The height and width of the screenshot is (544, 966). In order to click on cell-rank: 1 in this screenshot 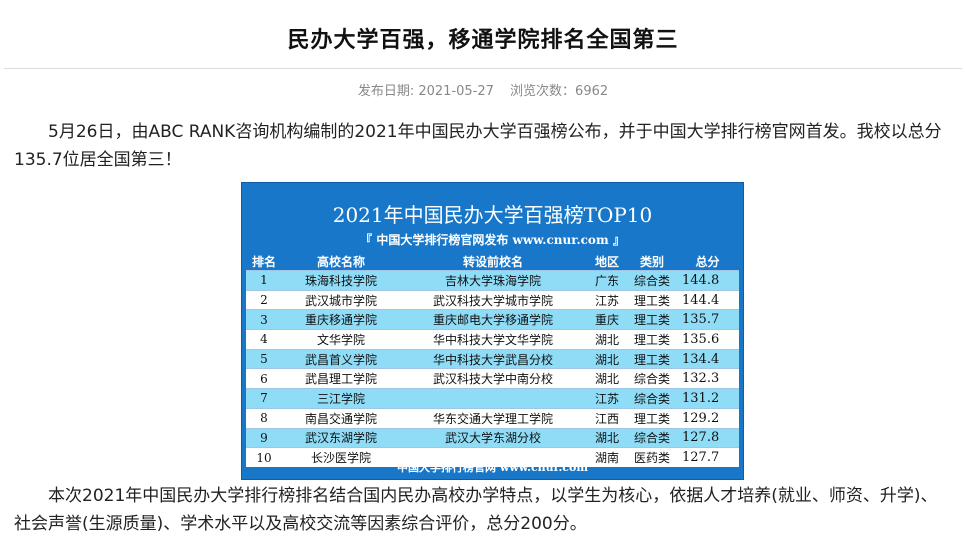, I will do `click(264, 280)`.